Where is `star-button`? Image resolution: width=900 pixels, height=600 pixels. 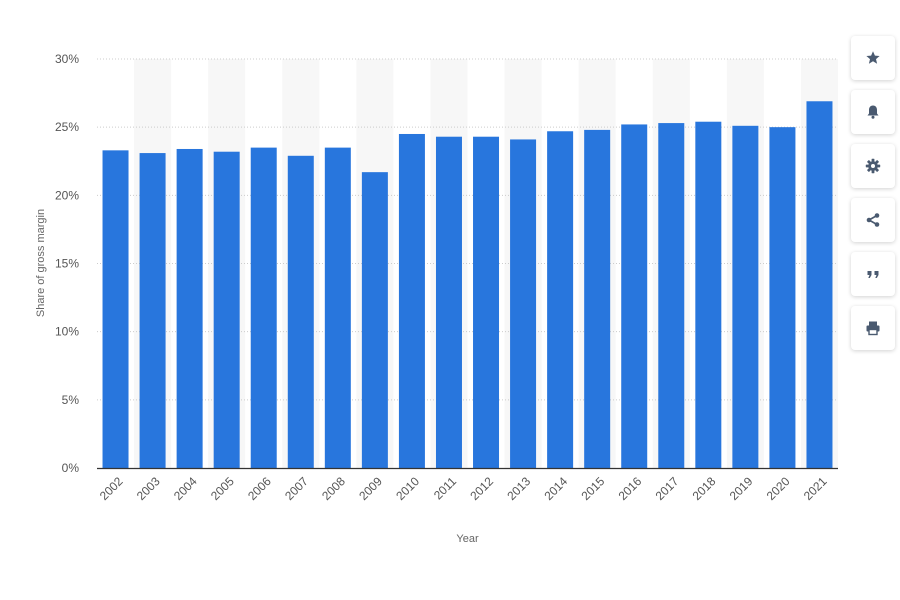
star-button is located at coordinates (873, 58).